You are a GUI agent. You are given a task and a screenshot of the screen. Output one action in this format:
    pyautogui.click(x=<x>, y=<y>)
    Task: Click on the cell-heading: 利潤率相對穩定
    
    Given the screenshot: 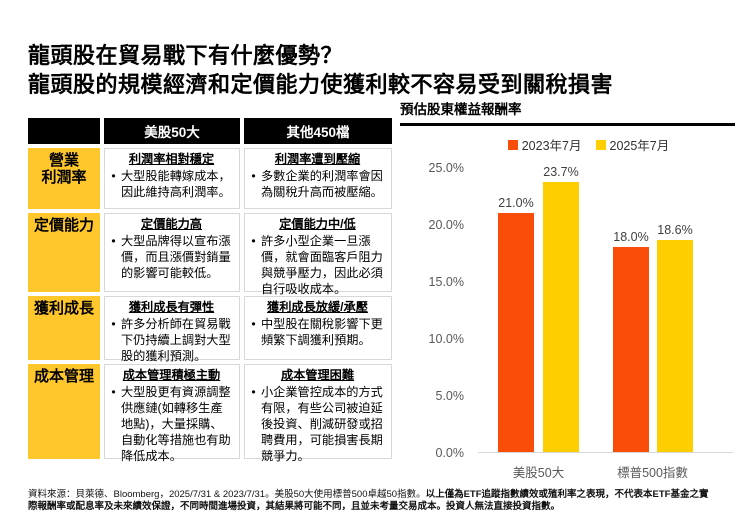 What is the action you would take?
    pyautogui.click(x=171, y=159)
    